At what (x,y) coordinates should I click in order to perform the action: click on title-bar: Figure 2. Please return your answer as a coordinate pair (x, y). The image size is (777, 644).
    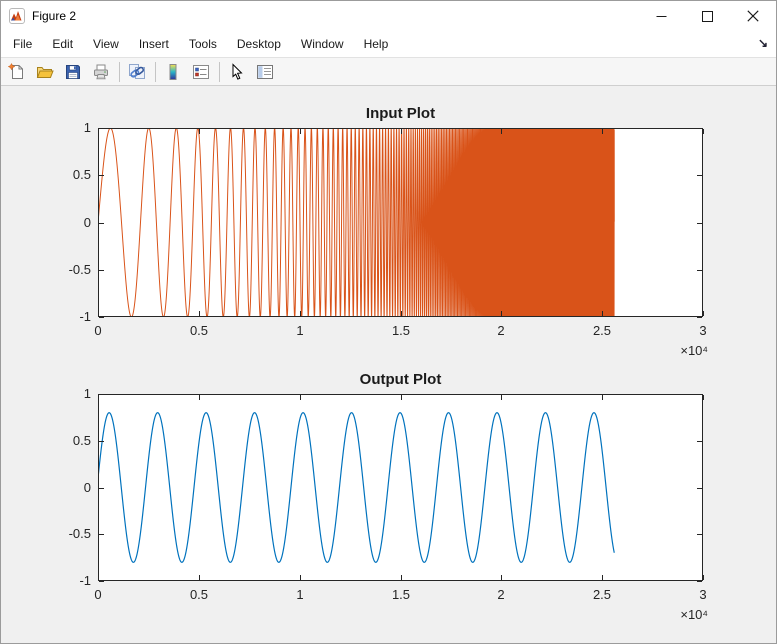
    Looking at the image, I should click on (388, 16).